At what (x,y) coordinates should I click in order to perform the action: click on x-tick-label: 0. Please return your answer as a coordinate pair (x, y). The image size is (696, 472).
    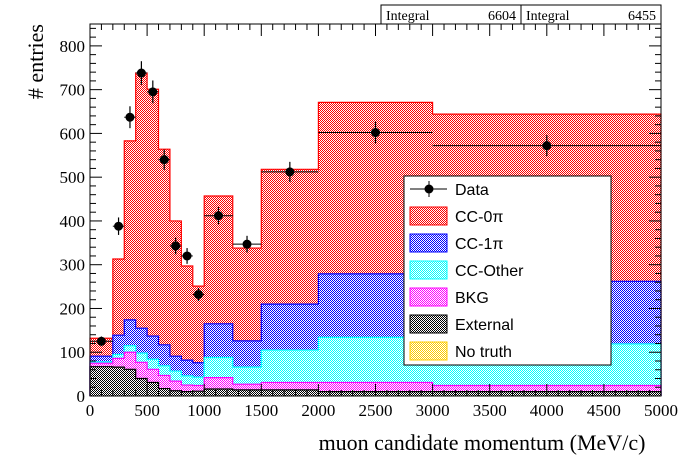
    Looking at the image, I should click on (90, 410).